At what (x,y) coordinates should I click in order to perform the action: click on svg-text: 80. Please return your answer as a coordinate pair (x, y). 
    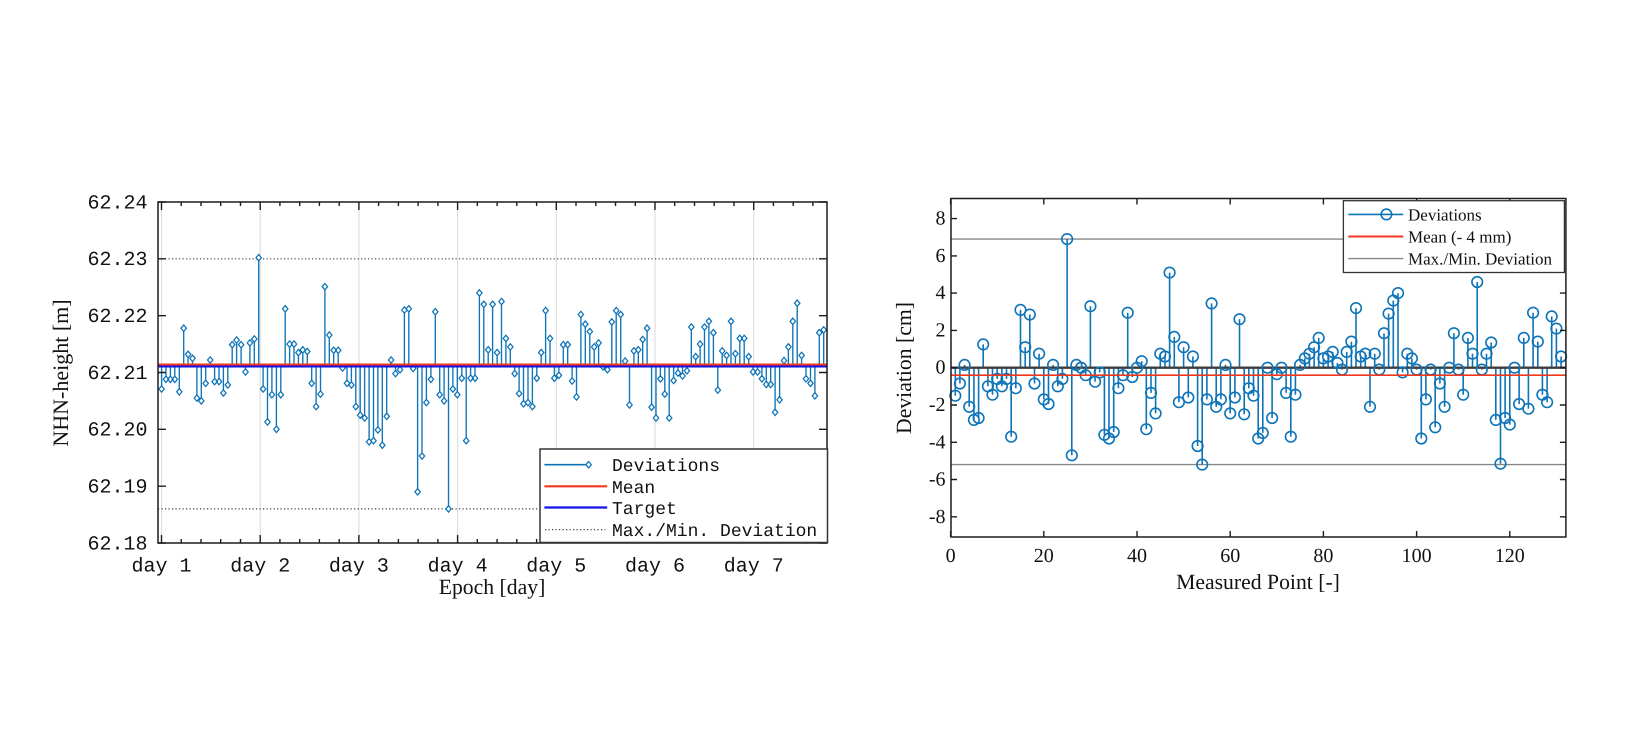
    Looking at the image, I should click on (1323, 556).